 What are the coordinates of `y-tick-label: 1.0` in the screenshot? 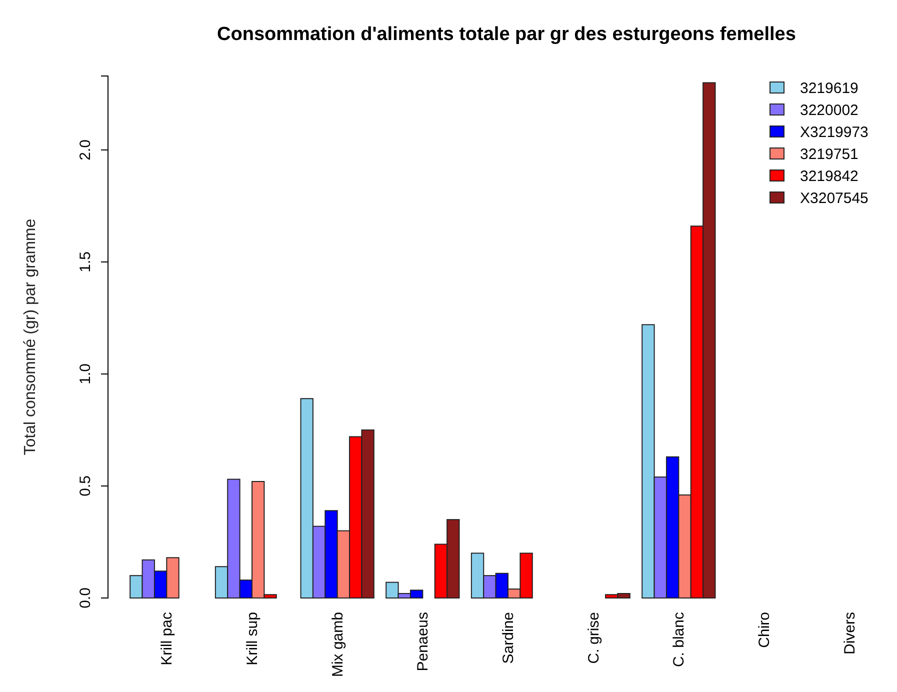 It's located at (85, 374).